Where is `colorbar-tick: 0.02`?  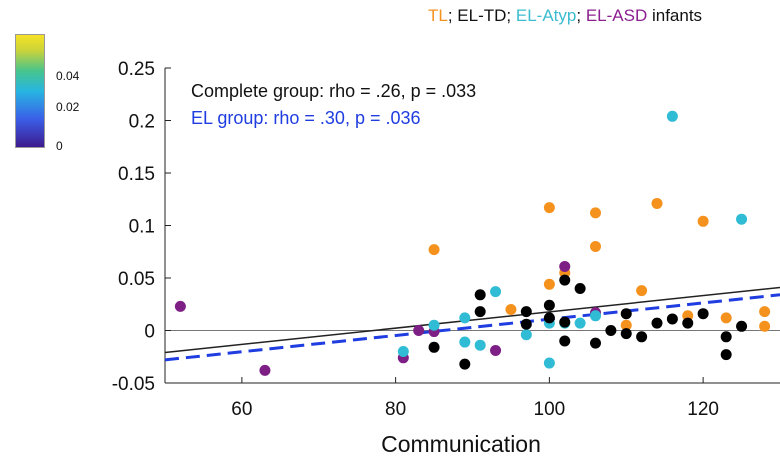
colorbar-tick: 0.02 is located at coordinates (68, 107).